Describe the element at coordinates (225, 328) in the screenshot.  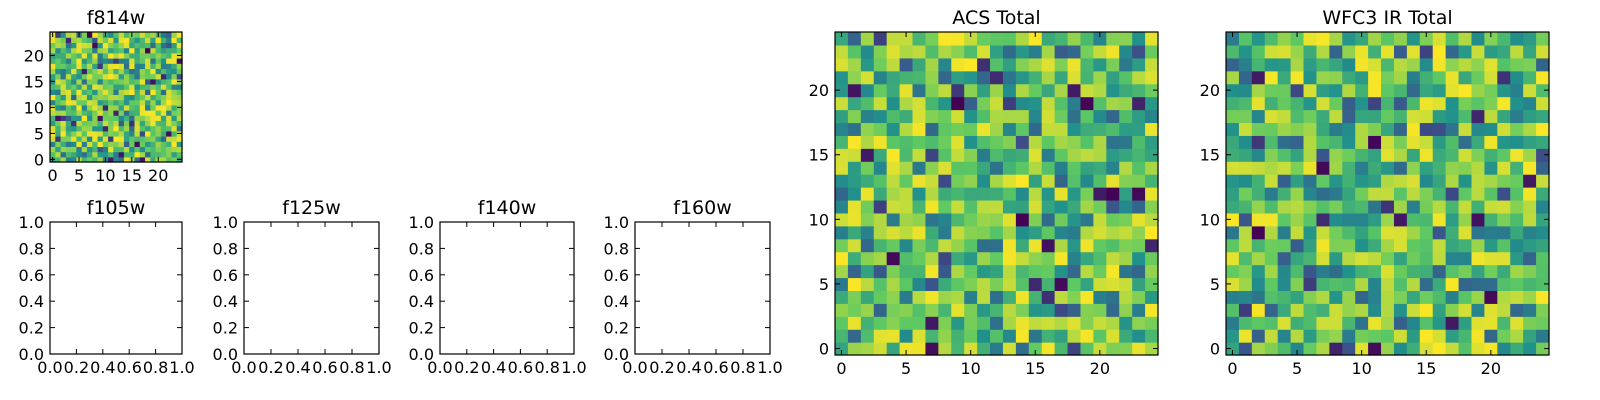
I see `y-tick-label: 0.2` at that location.